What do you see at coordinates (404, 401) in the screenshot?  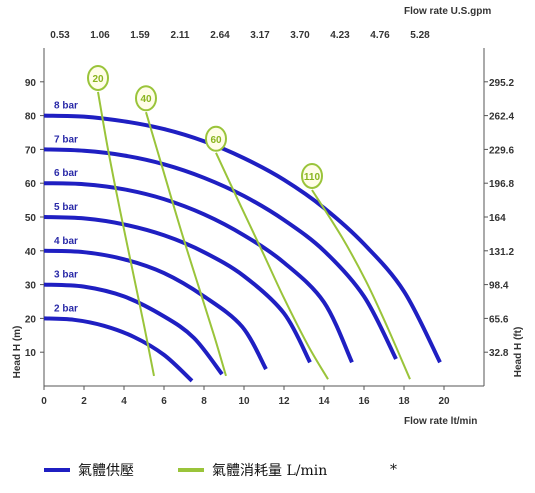 I see `x-tick-label: 18` at bounding box center [404, 401].